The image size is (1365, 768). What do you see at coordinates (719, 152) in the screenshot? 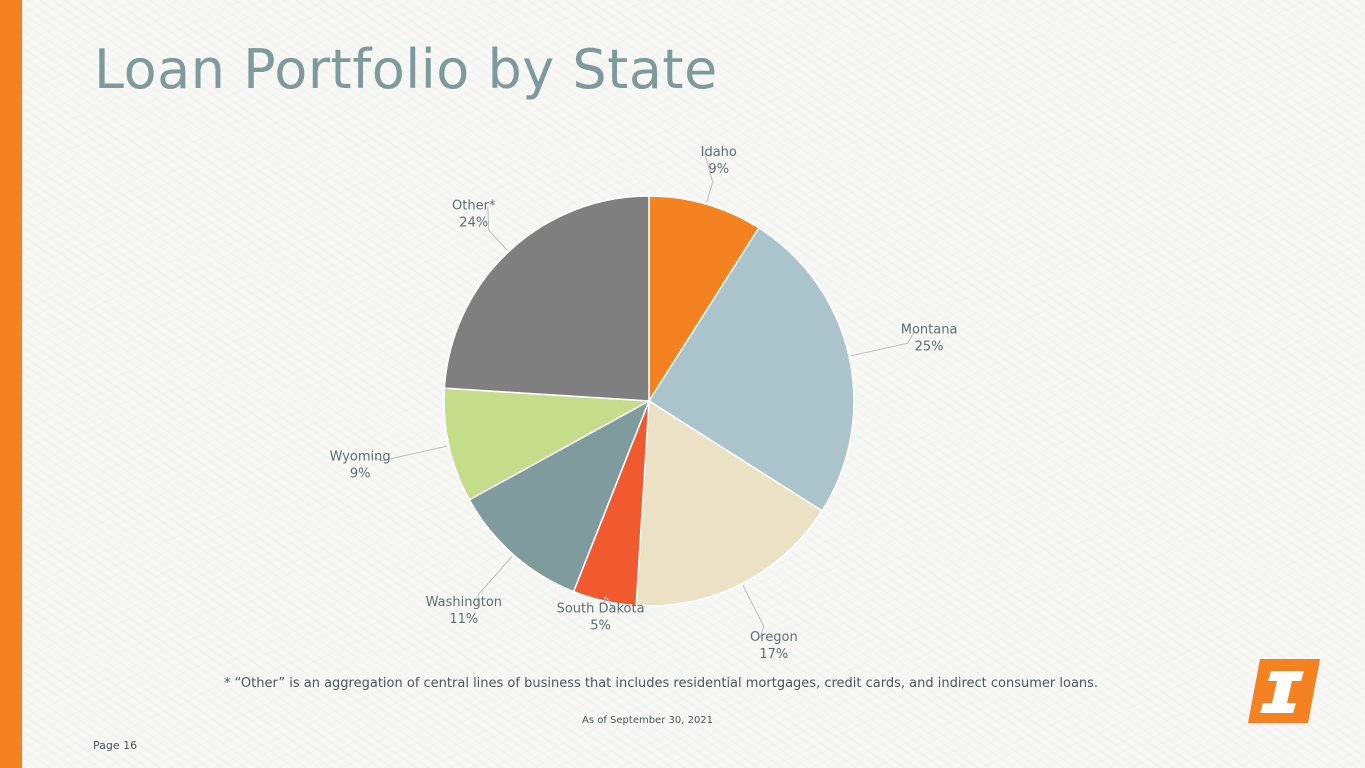
I see `slice-label-idaho: Idaho` at bounding box center [719, 152].